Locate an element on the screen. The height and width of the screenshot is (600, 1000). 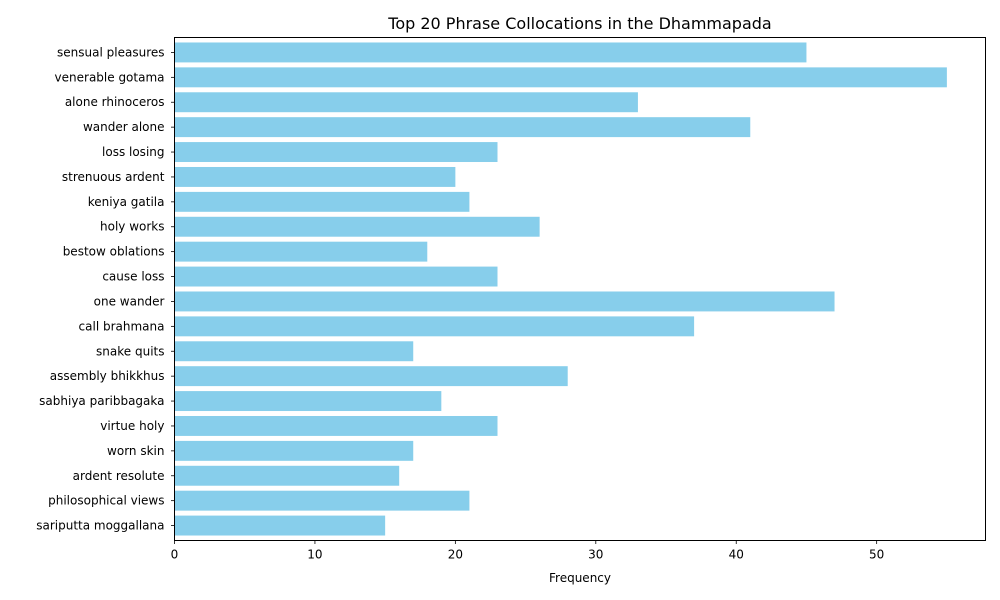
y-tick-label: strenuous ardent is located at coordinates (113, 177).